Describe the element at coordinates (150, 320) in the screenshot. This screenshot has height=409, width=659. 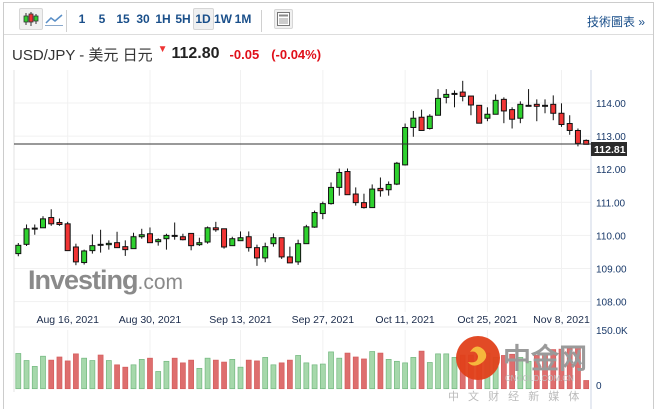
I see `date-axis-label: Aug 30, 2021` at that location.